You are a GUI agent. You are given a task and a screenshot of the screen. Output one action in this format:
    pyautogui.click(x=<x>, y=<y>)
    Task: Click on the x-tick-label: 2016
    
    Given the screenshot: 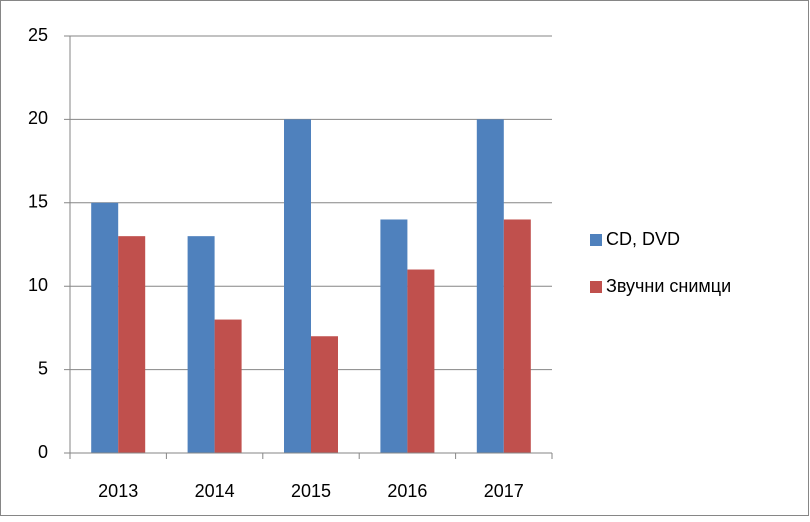 What is the action you would take?
    pyautogui.click(x=407, y=491)
    